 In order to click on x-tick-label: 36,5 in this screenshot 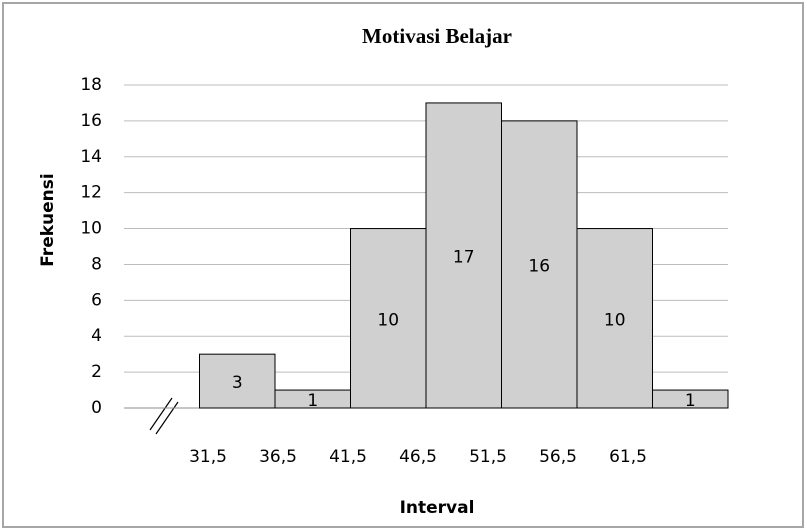, I will do `click(278, 457)`.